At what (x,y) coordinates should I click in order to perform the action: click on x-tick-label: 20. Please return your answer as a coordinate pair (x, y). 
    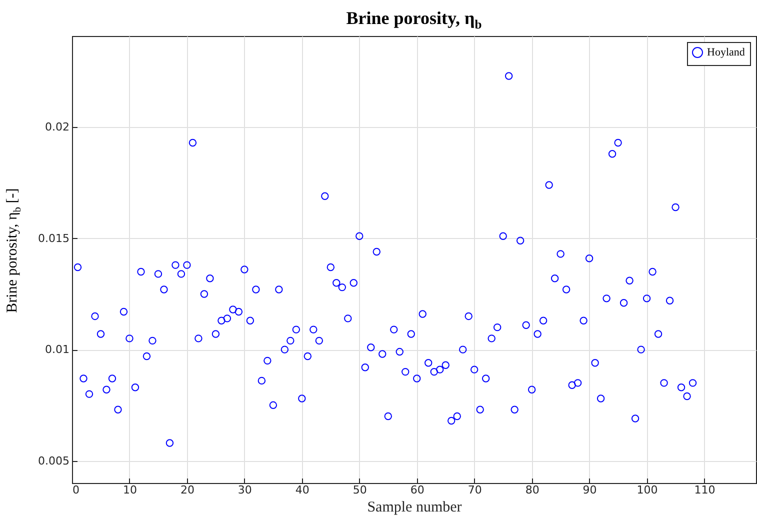
    Looking at the image, I should click on (187, 490).